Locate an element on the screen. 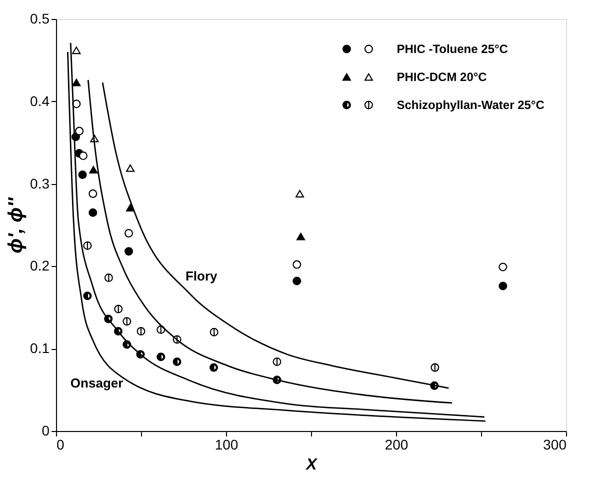  y-tick-label: 0.2 is located at coordinates (40, 266).